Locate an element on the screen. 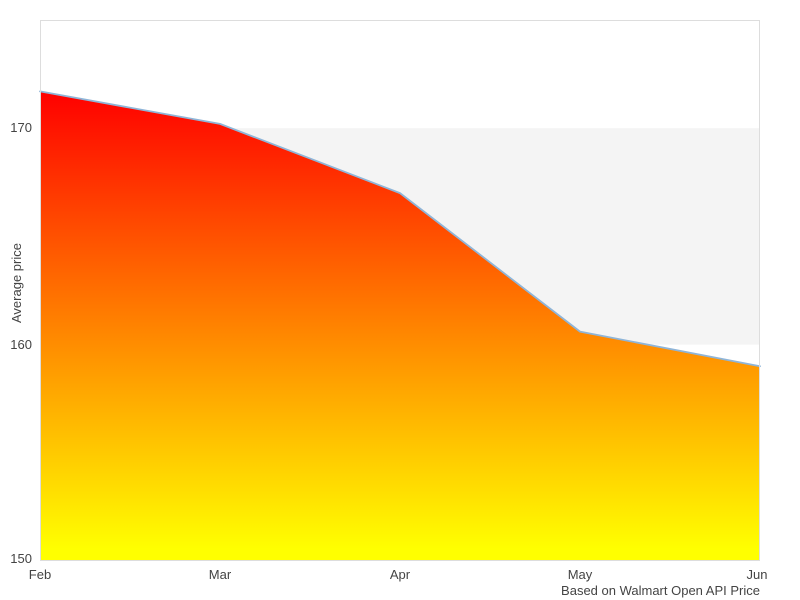  x-tick-label: Feb is located at coordinates (40, 574).